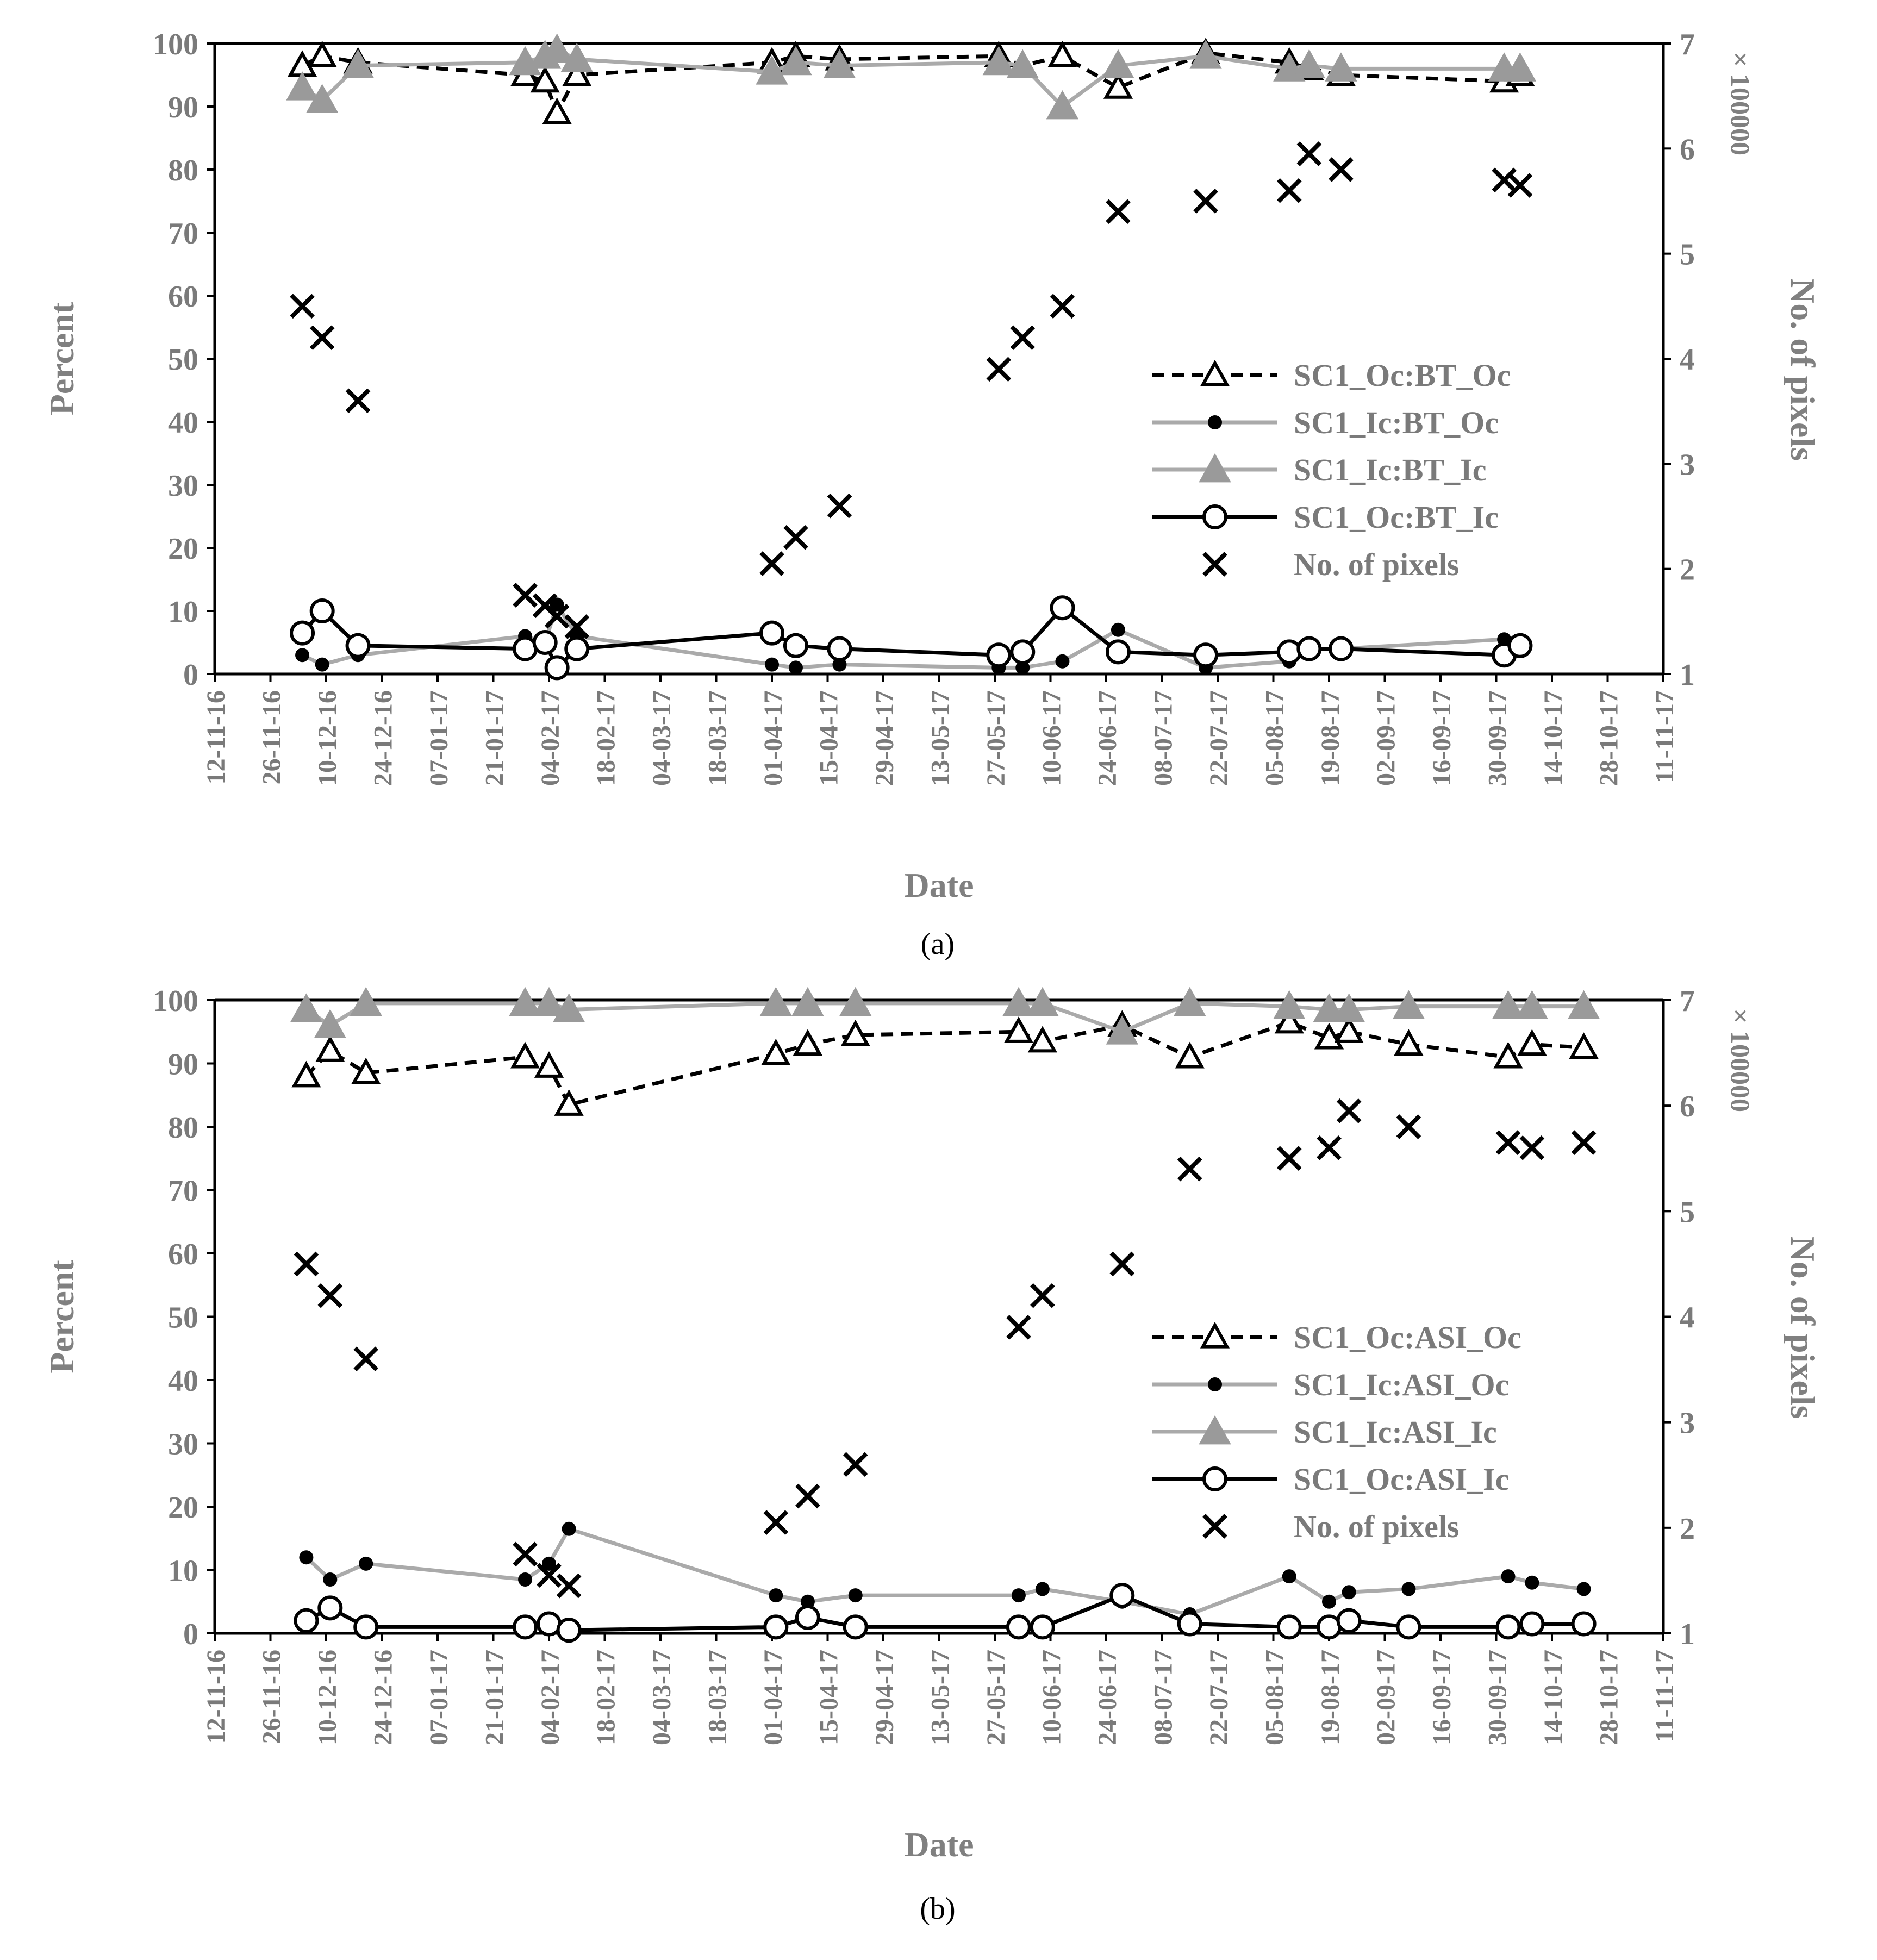  Describe the element at coordinates (939, 885) in the screenshot. I see `x-axis-title: Date` at that location.